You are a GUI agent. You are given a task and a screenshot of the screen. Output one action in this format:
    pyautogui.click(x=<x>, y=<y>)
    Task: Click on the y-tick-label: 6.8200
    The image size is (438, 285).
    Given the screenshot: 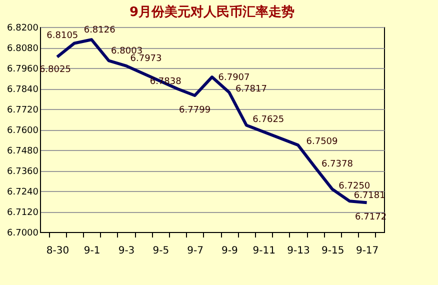 What is the action you would take?
    pyautogui.click(x=23, y=29)
    